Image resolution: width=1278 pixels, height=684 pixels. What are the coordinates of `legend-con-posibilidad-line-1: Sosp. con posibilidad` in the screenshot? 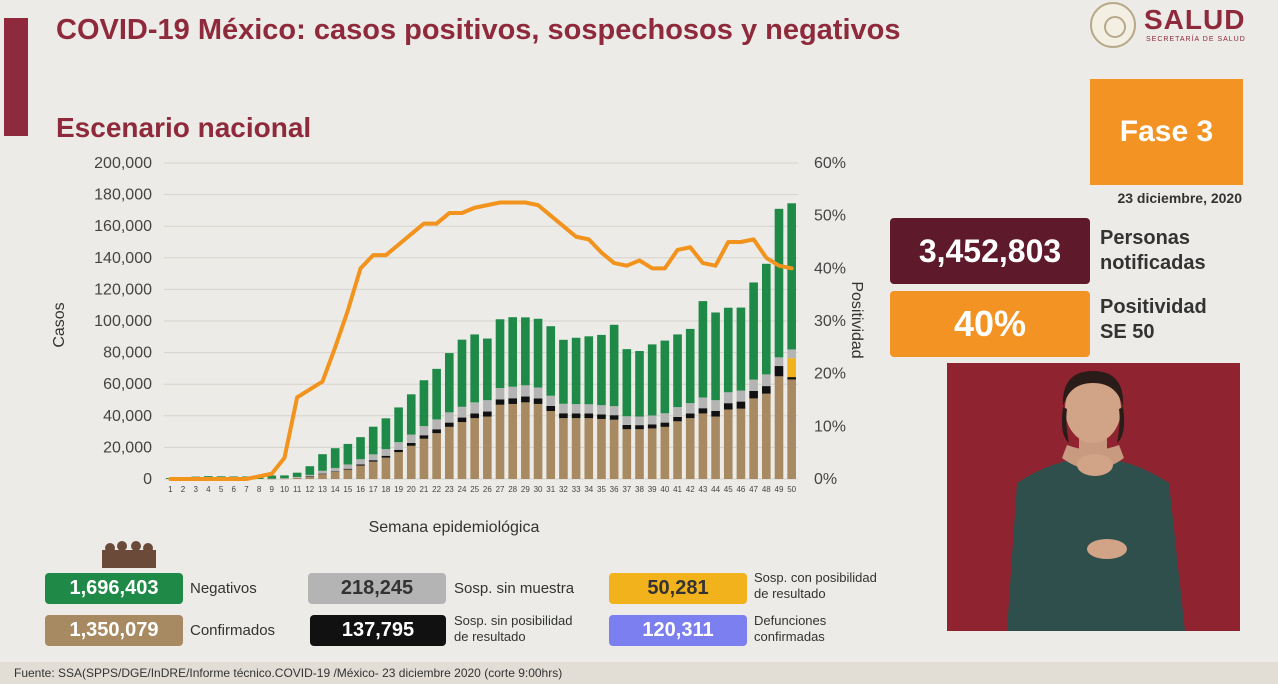 It's located at (815, 577).